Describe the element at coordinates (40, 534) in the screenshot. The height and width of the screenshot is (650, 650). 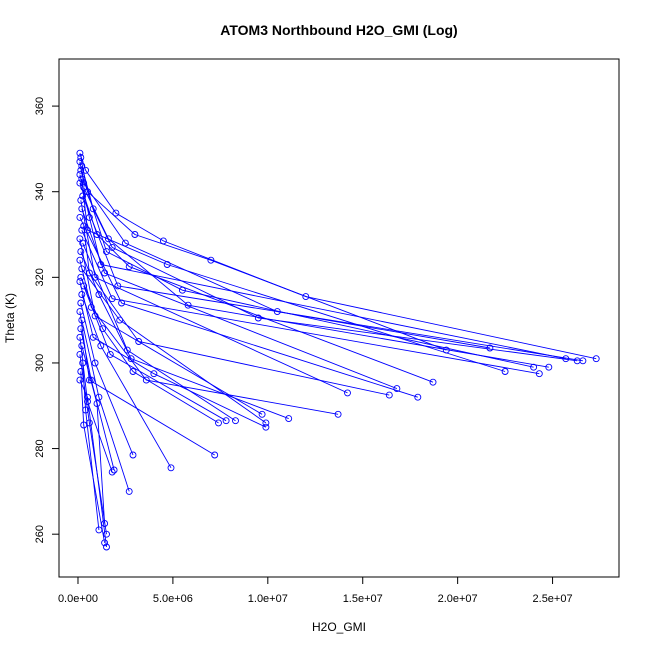
I see `y-tick-label-0: 260` at that location.